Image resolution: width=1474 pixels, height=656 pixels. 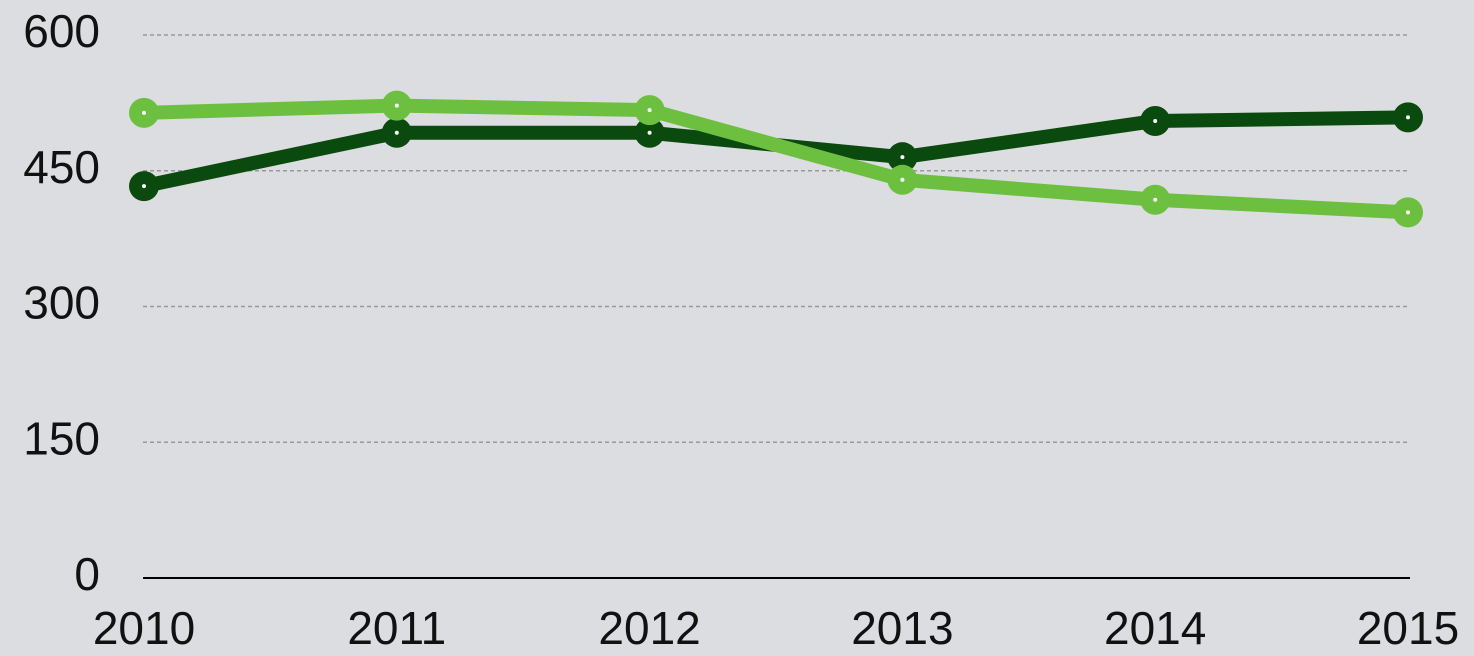 What do you see at coordinates (61, 167) in the screenshot?
I see `y-tick-label: 450` at bounding box center [61, 167].